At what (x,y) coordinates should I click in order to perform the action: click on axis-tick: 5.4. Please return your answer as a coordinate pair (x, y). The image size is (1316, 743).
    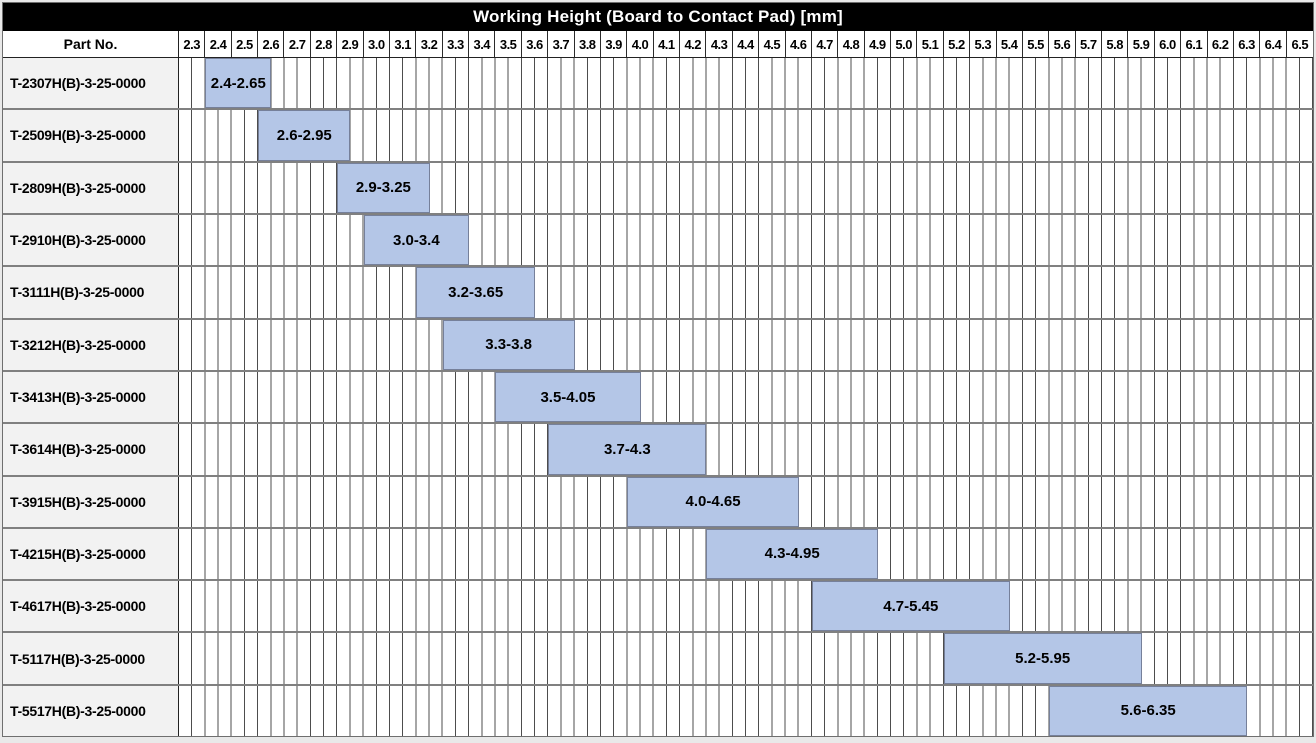
    Looking at the image, I should click on (1010, 44).